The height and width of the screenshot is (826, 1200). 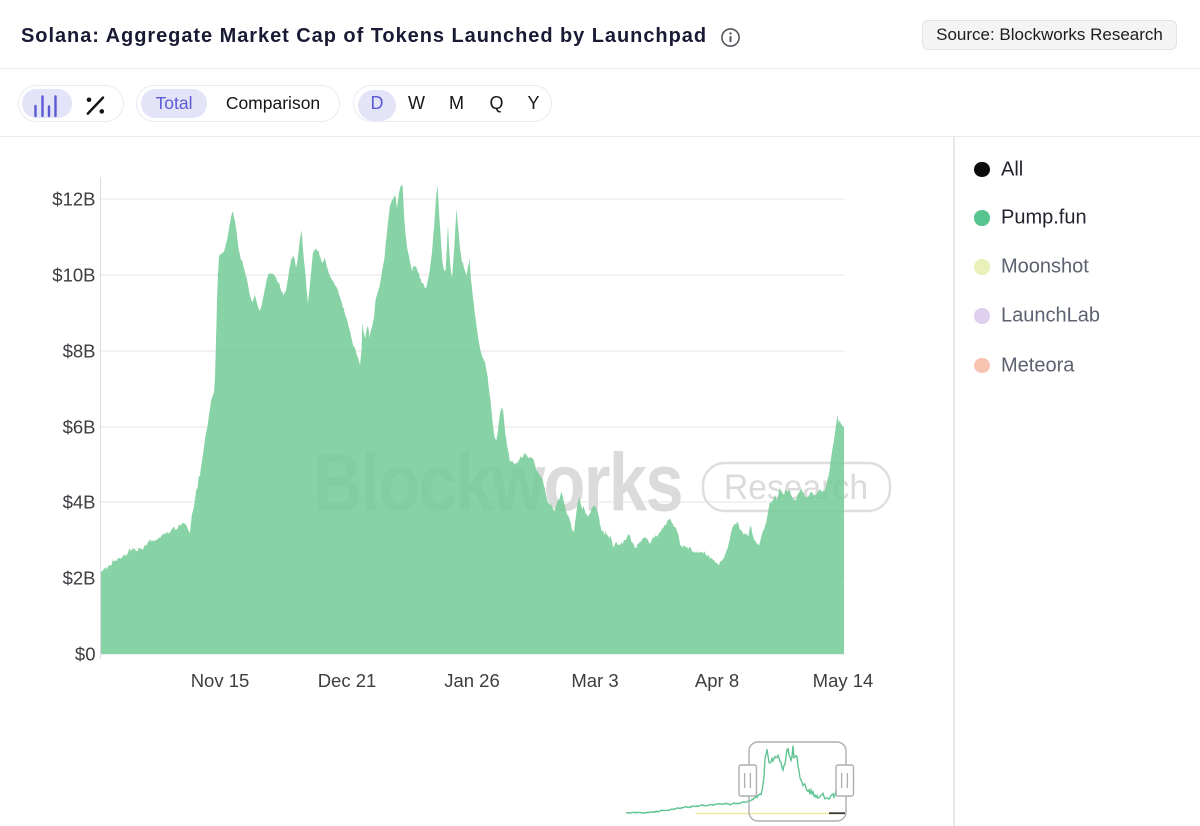 What do you see at coordinates (843, 680) in the screenshot?
I see `svg-text: May 14` at bounding box center [843, 680].